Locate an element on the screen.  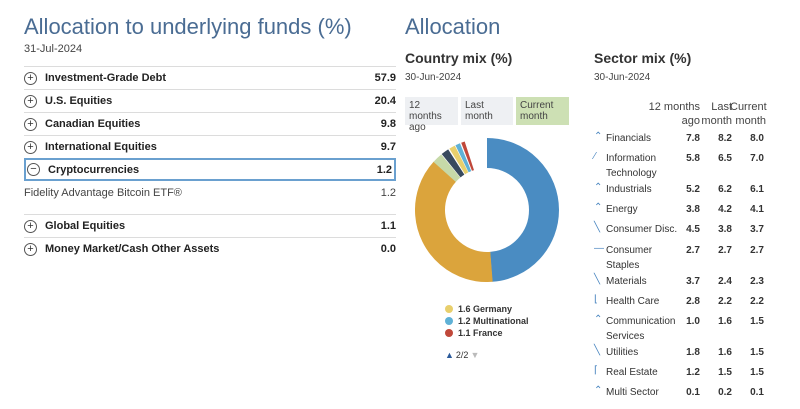
country-mix-donut is located at coordinates (487, 210).